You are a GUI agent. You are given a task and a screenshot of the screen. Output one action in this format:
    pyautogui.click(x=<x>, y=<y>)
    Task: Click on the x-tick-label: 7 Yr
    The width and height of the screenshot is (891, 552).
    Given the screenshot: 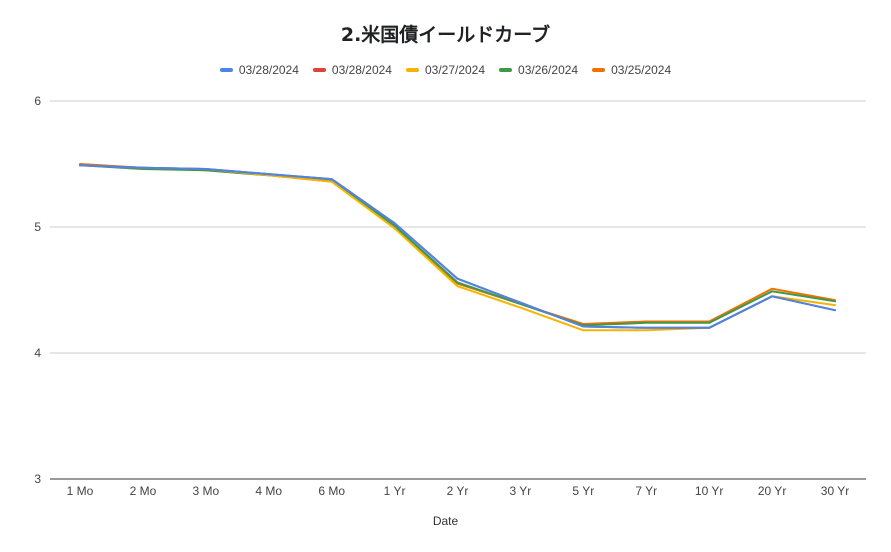 What is the action you would take?
    pyautogui.click(x=646, y=491)
    